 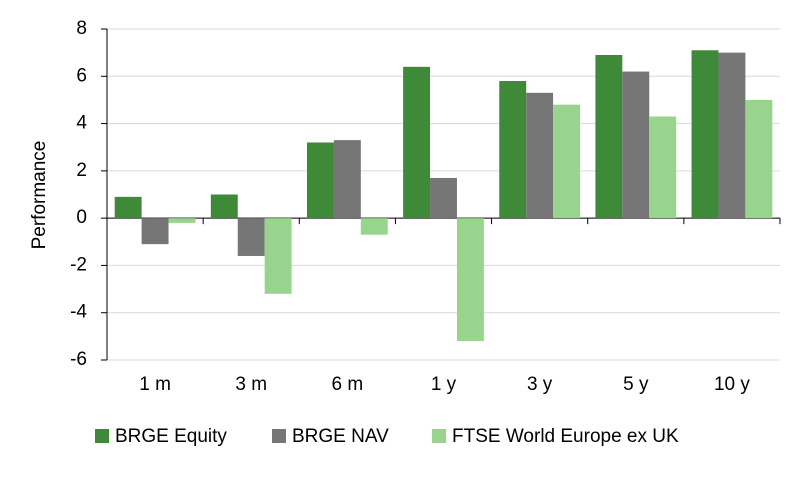 What do you see at coordinates (81, 170) in the screenshot?
I see `y-tick-label: 2` at bounding box center [81, 170].